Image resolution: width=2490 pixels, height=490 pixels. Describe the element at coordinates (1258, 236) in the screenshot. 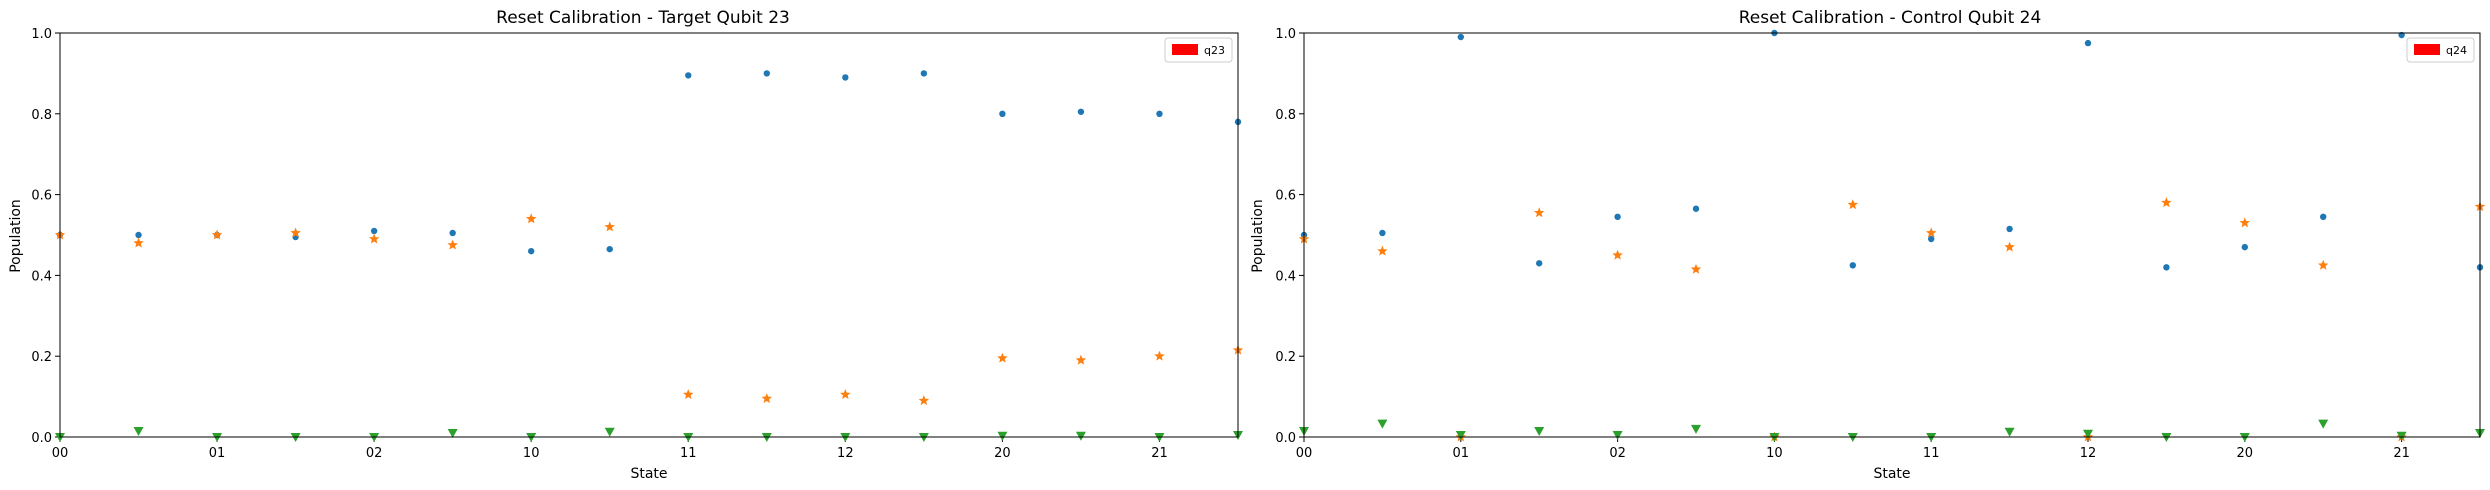

I see `y-axis-label: Population` at that location.